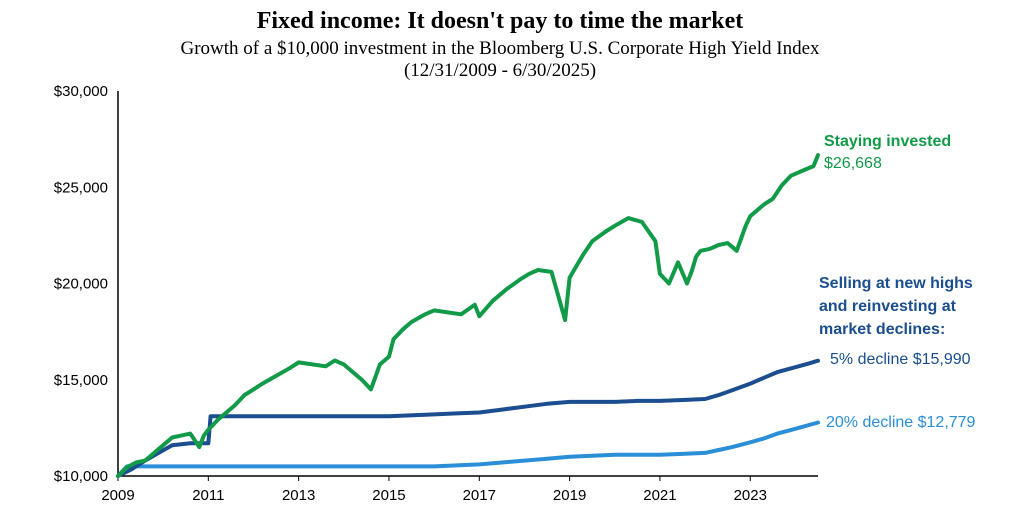 This screenshot has height=524, width=1024. Describe the element at coordinates (81, 476) in the screenshot. I see `y-tick-label: $10,000` at that location.